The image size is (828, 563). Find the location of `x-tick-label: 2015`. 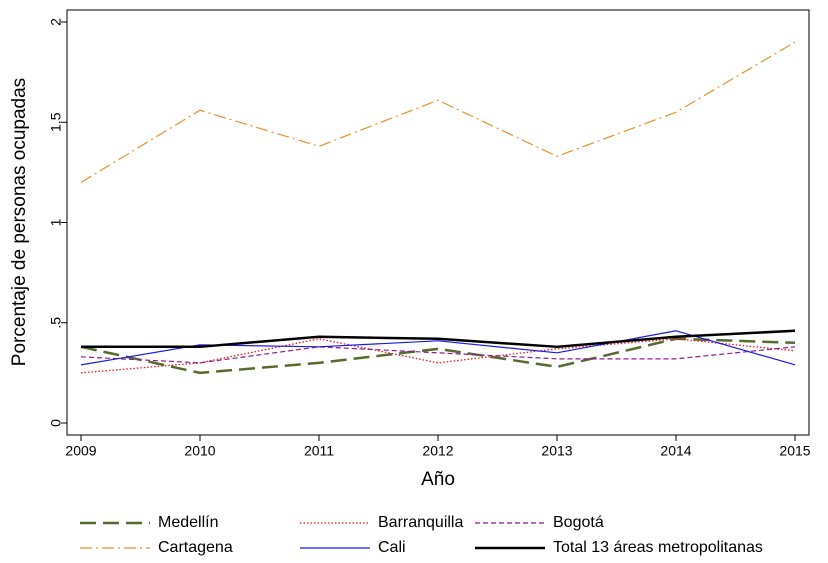

x-tick-label: 2015 is located at coordinates (794, 451).